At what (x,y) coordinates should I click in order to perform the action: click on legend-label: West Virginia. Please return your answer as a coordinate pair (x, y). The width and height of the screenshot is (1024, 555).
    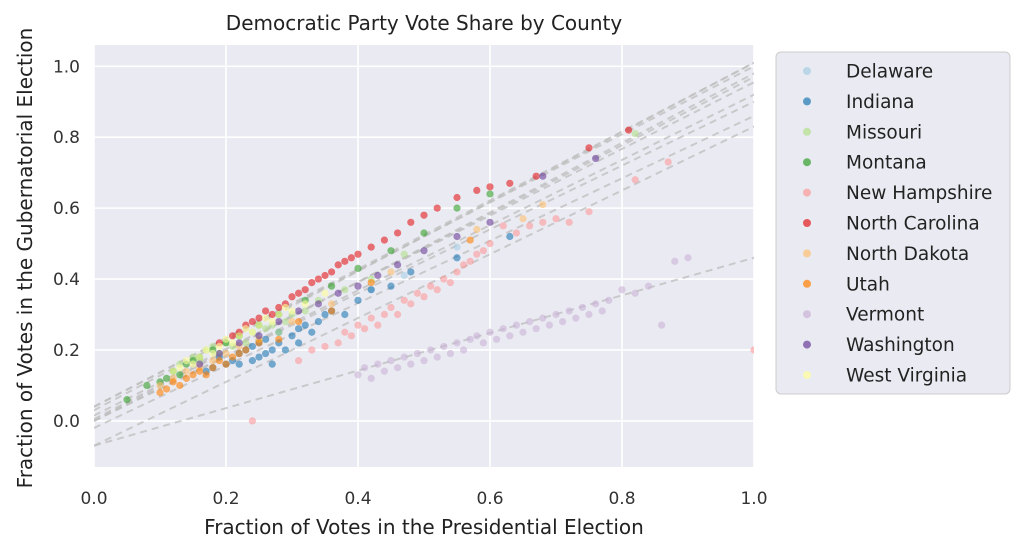
    Looking at the image, I should click on (906, 376).